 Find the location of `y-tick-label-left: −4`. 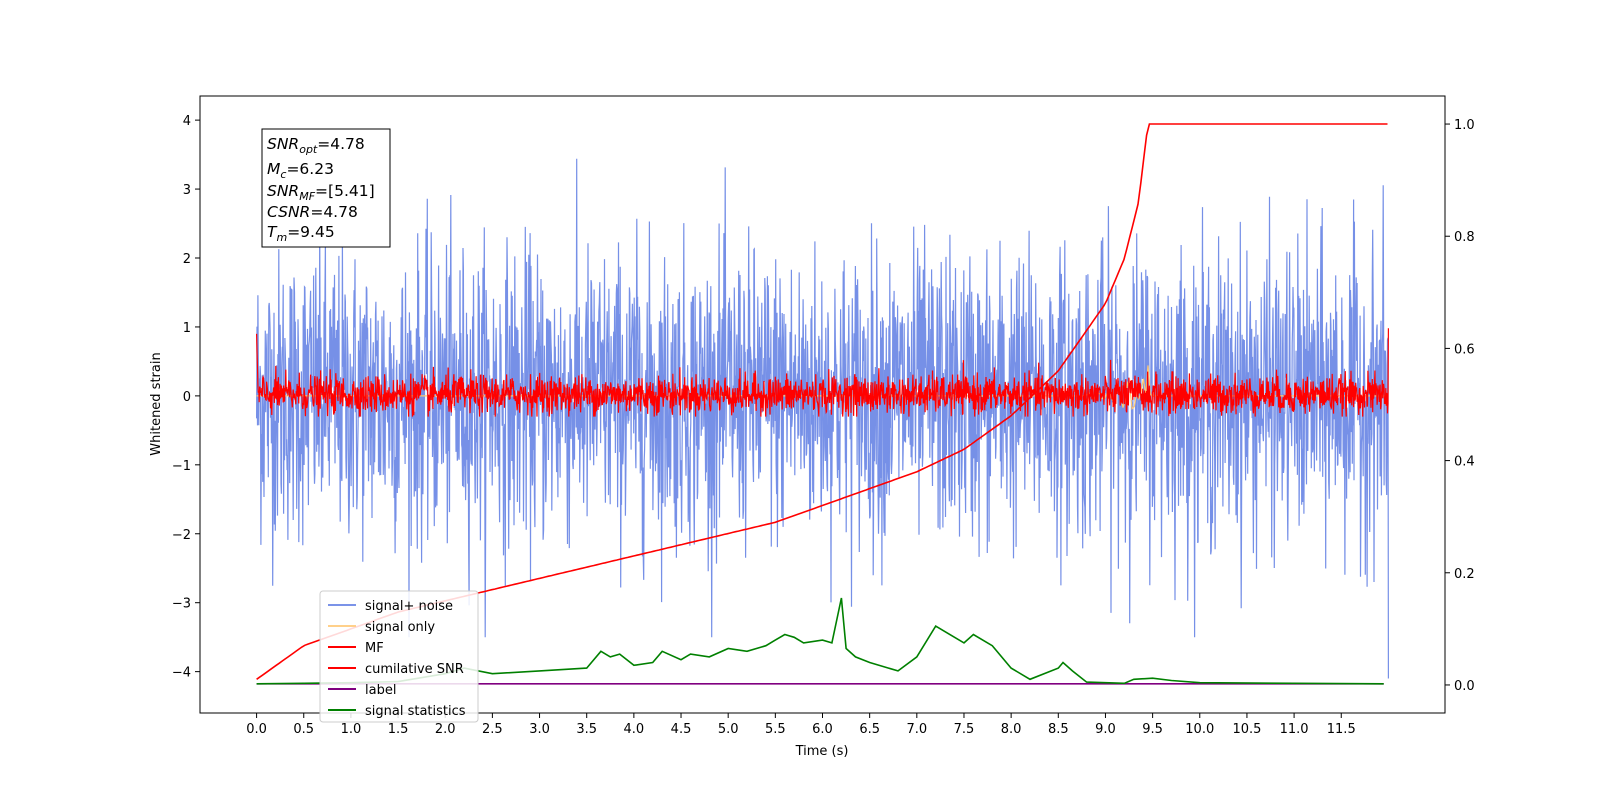

y-tick-label-left: −4 is located at coordinates (181, 673).